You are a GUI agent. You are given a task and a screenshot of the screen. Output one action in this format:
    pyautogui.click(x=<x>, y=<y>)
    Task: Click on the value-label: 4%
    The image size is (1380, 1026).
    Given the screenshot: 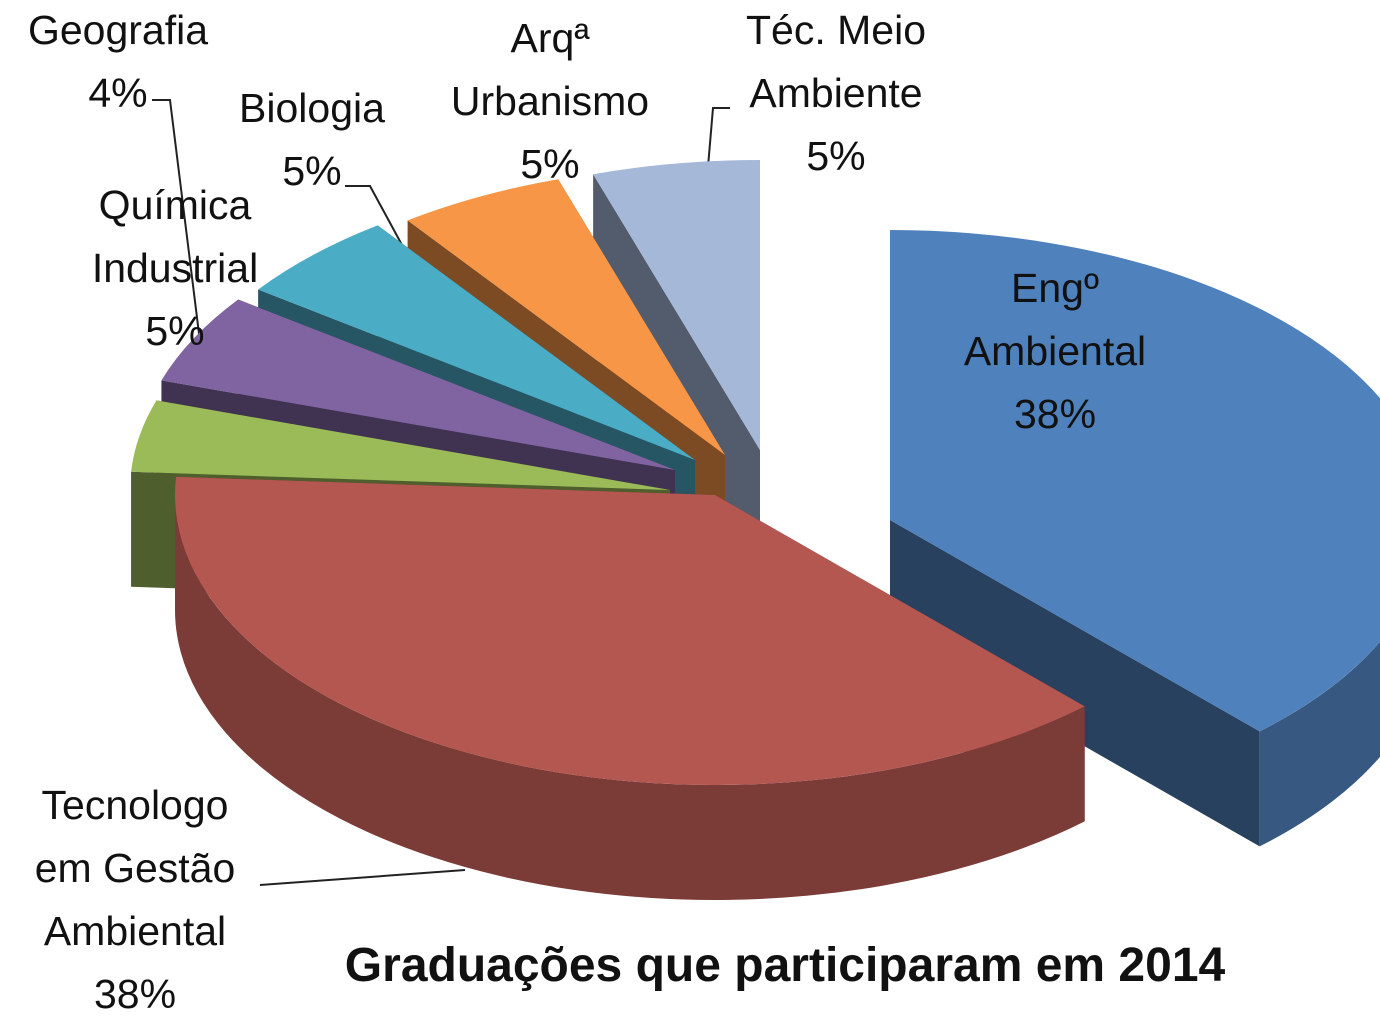 What is the action you would take?
    pyautogui.click(x=118, y=93)
    